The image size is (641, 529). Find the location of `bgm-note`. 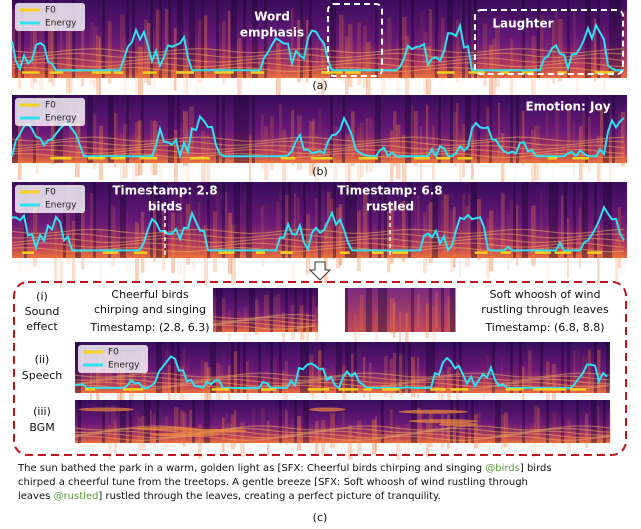

bgm-note is located at coordinates (214, 430).